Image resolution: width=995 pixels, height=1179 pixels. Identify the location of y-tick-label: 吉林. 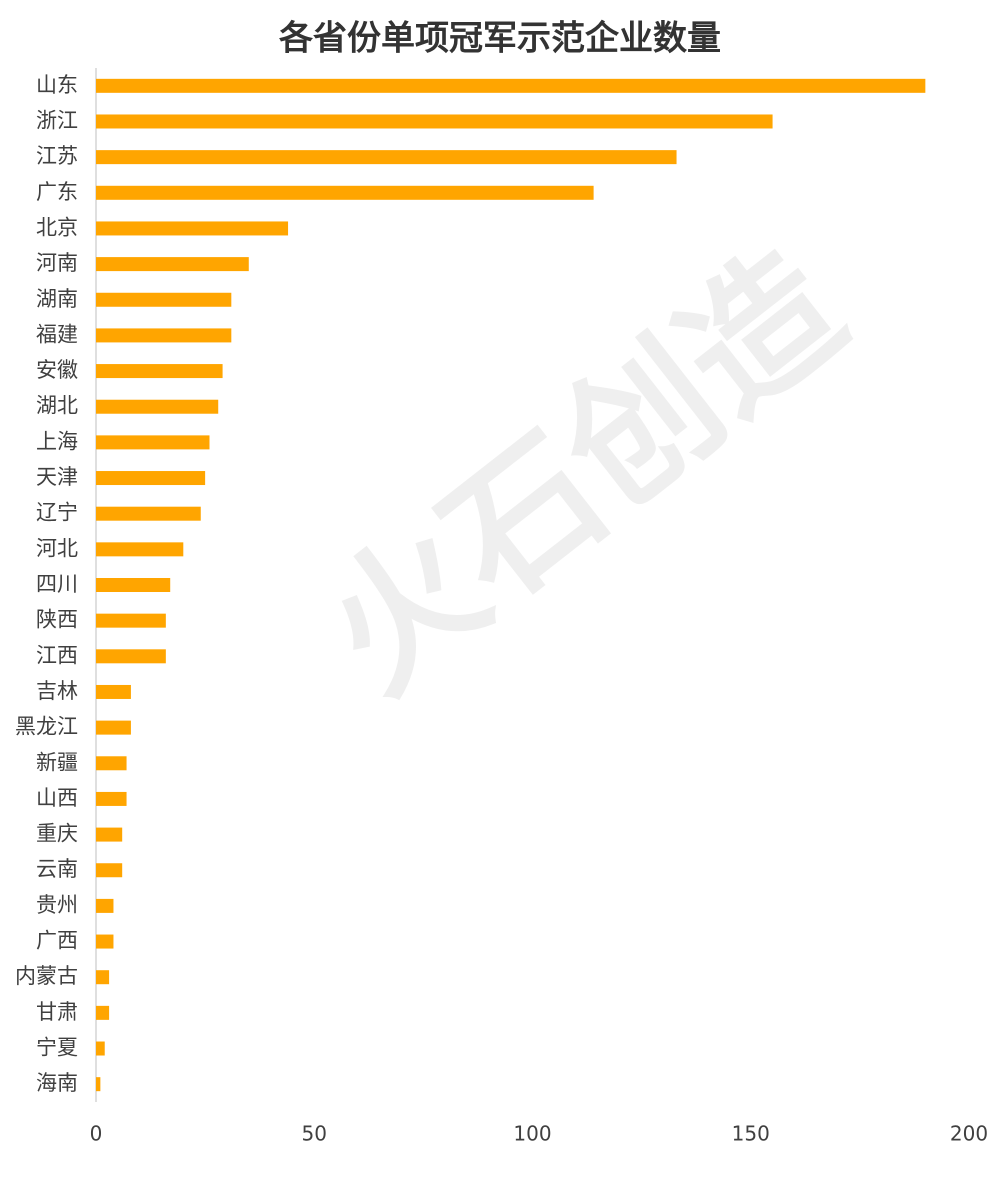
(57, 691).